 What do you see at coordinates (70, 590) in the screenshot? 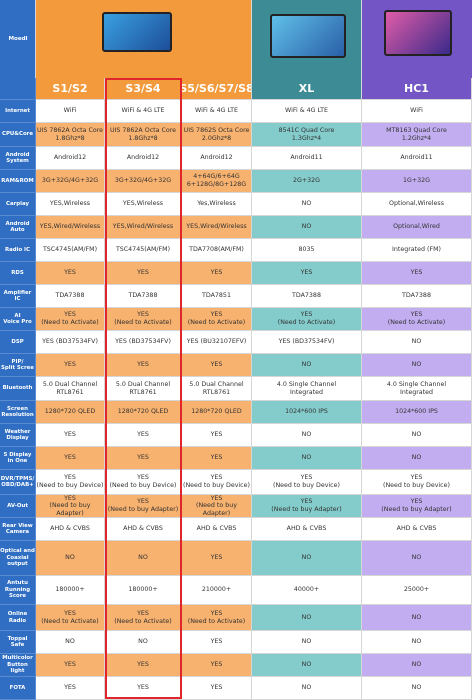
I see `spec-value: 180000+` at bounding box center [70, 590].